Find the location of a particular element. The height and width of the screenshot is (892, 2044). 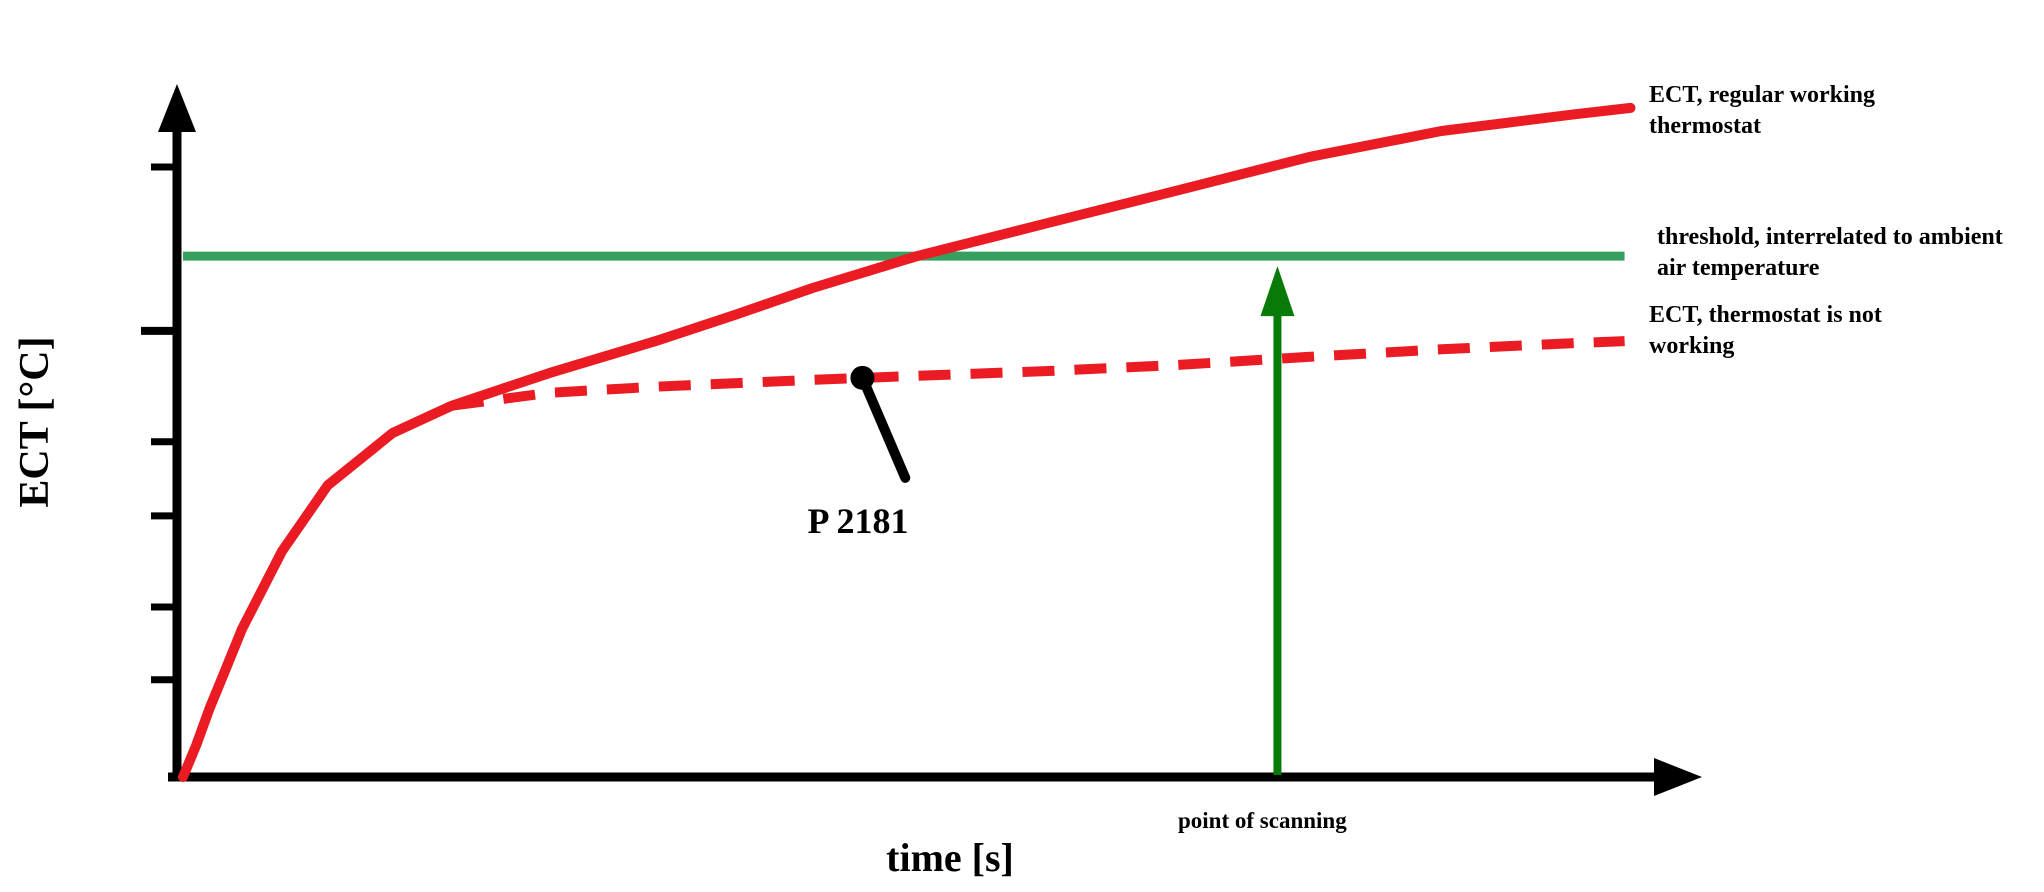

curve-faulty-thermostat is located at coordinates (1038, 373).